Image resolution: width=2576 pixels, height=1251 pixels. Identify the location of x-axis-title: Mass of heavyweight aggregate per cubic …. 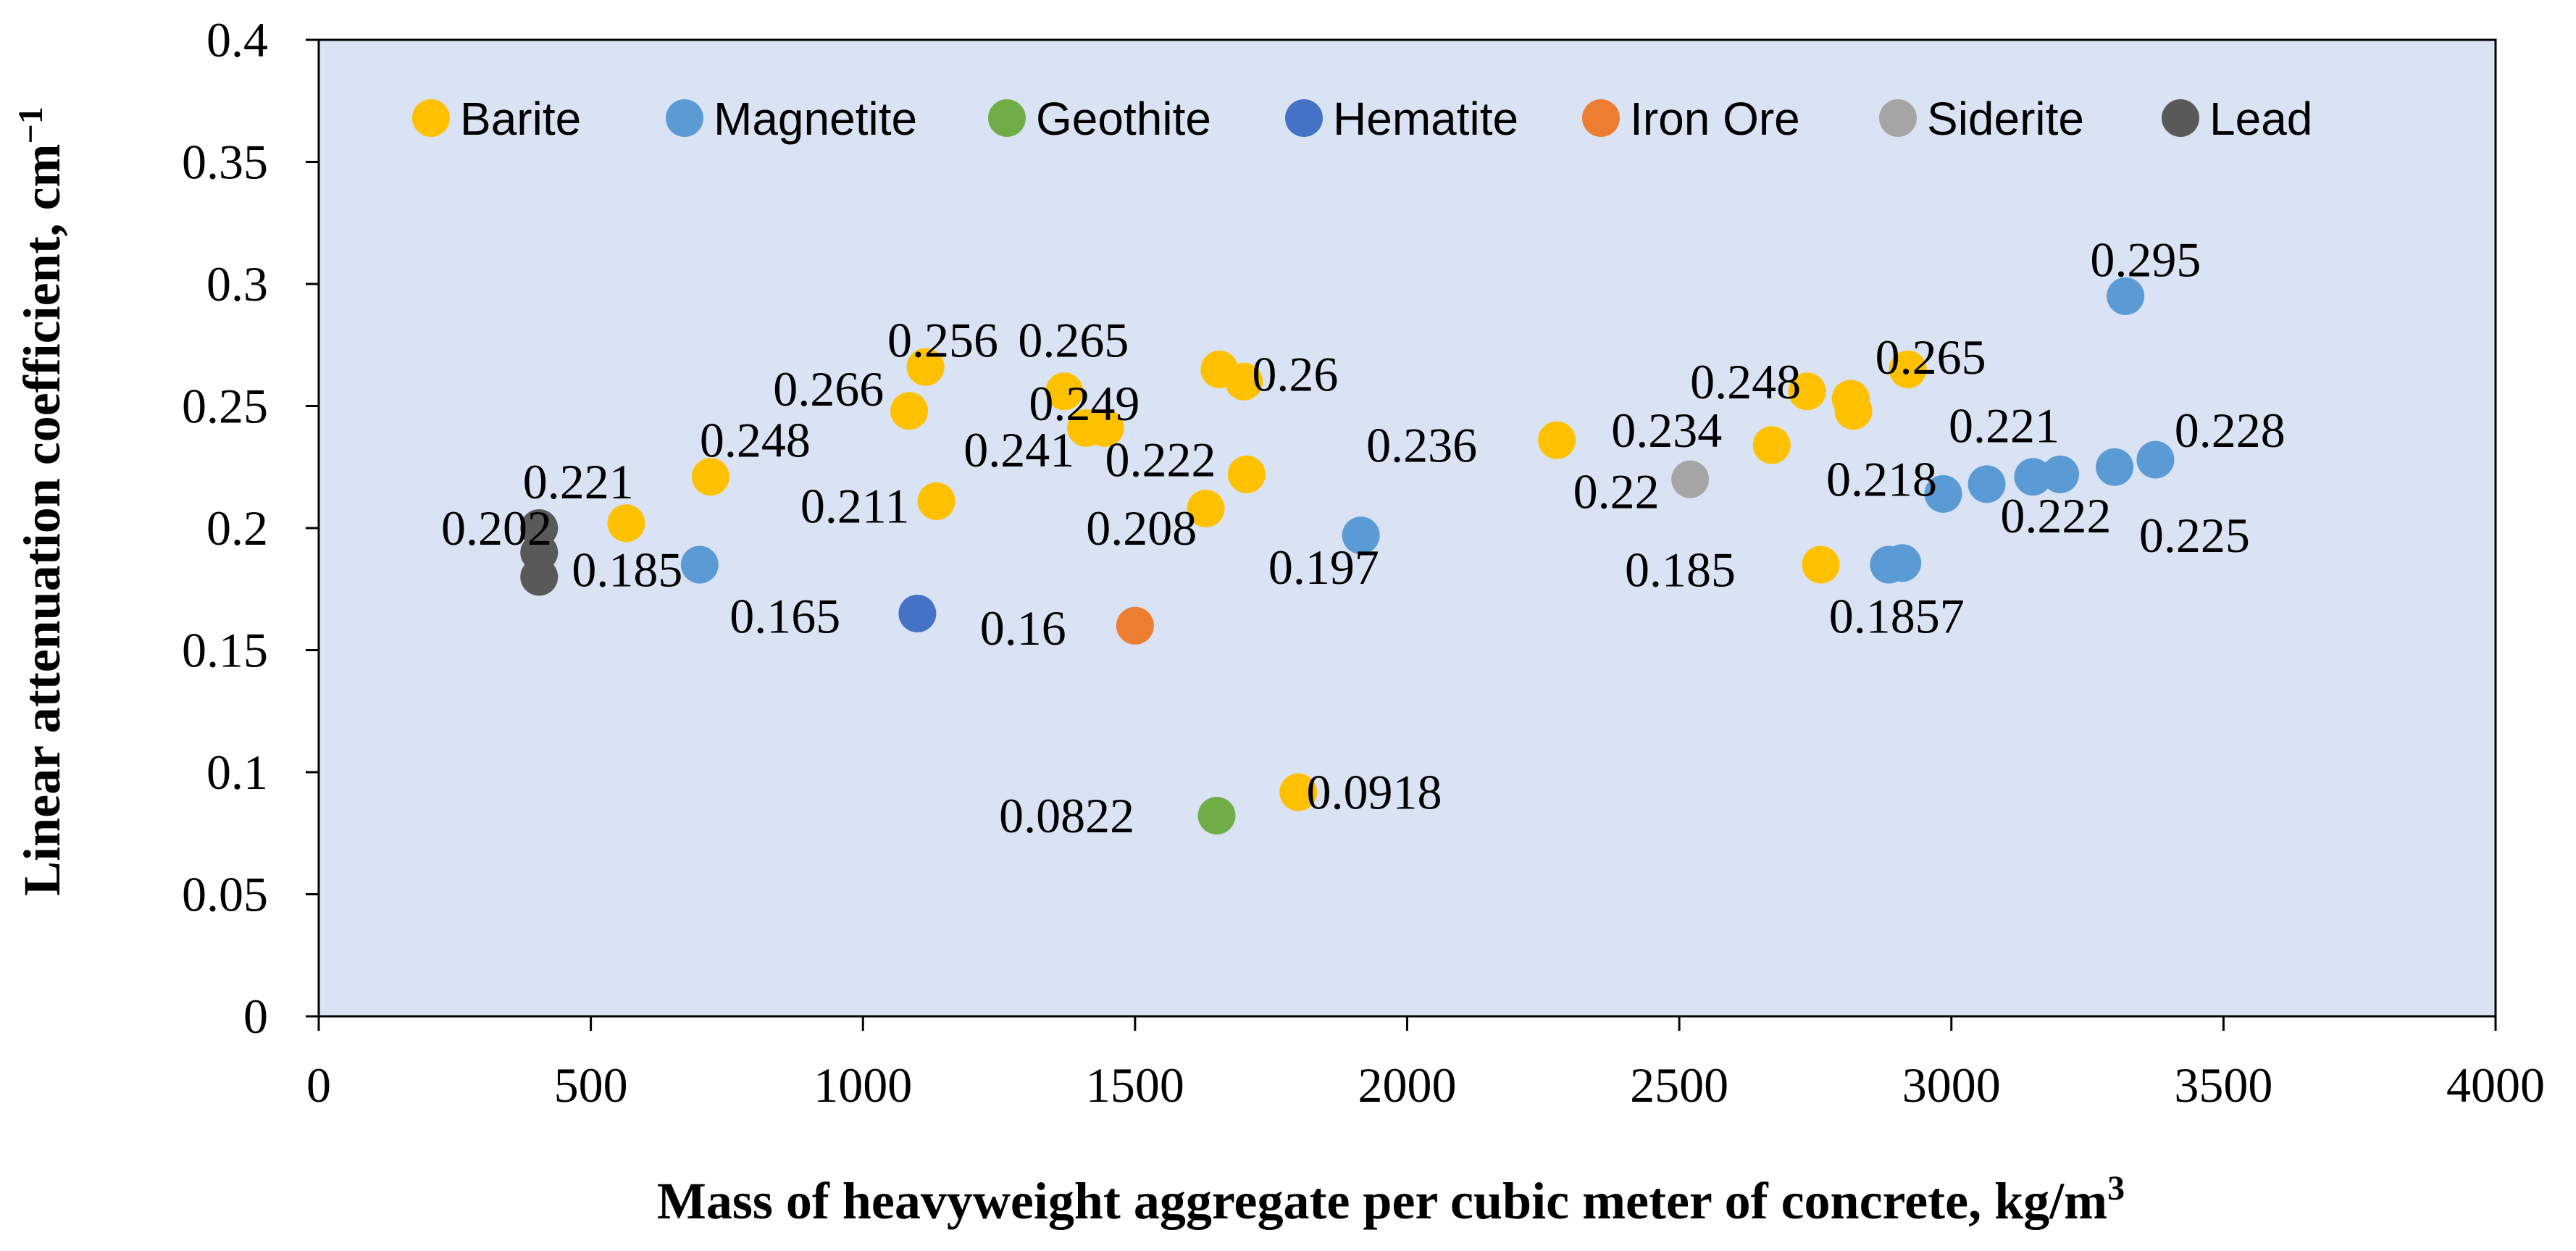
(1391, 1199).